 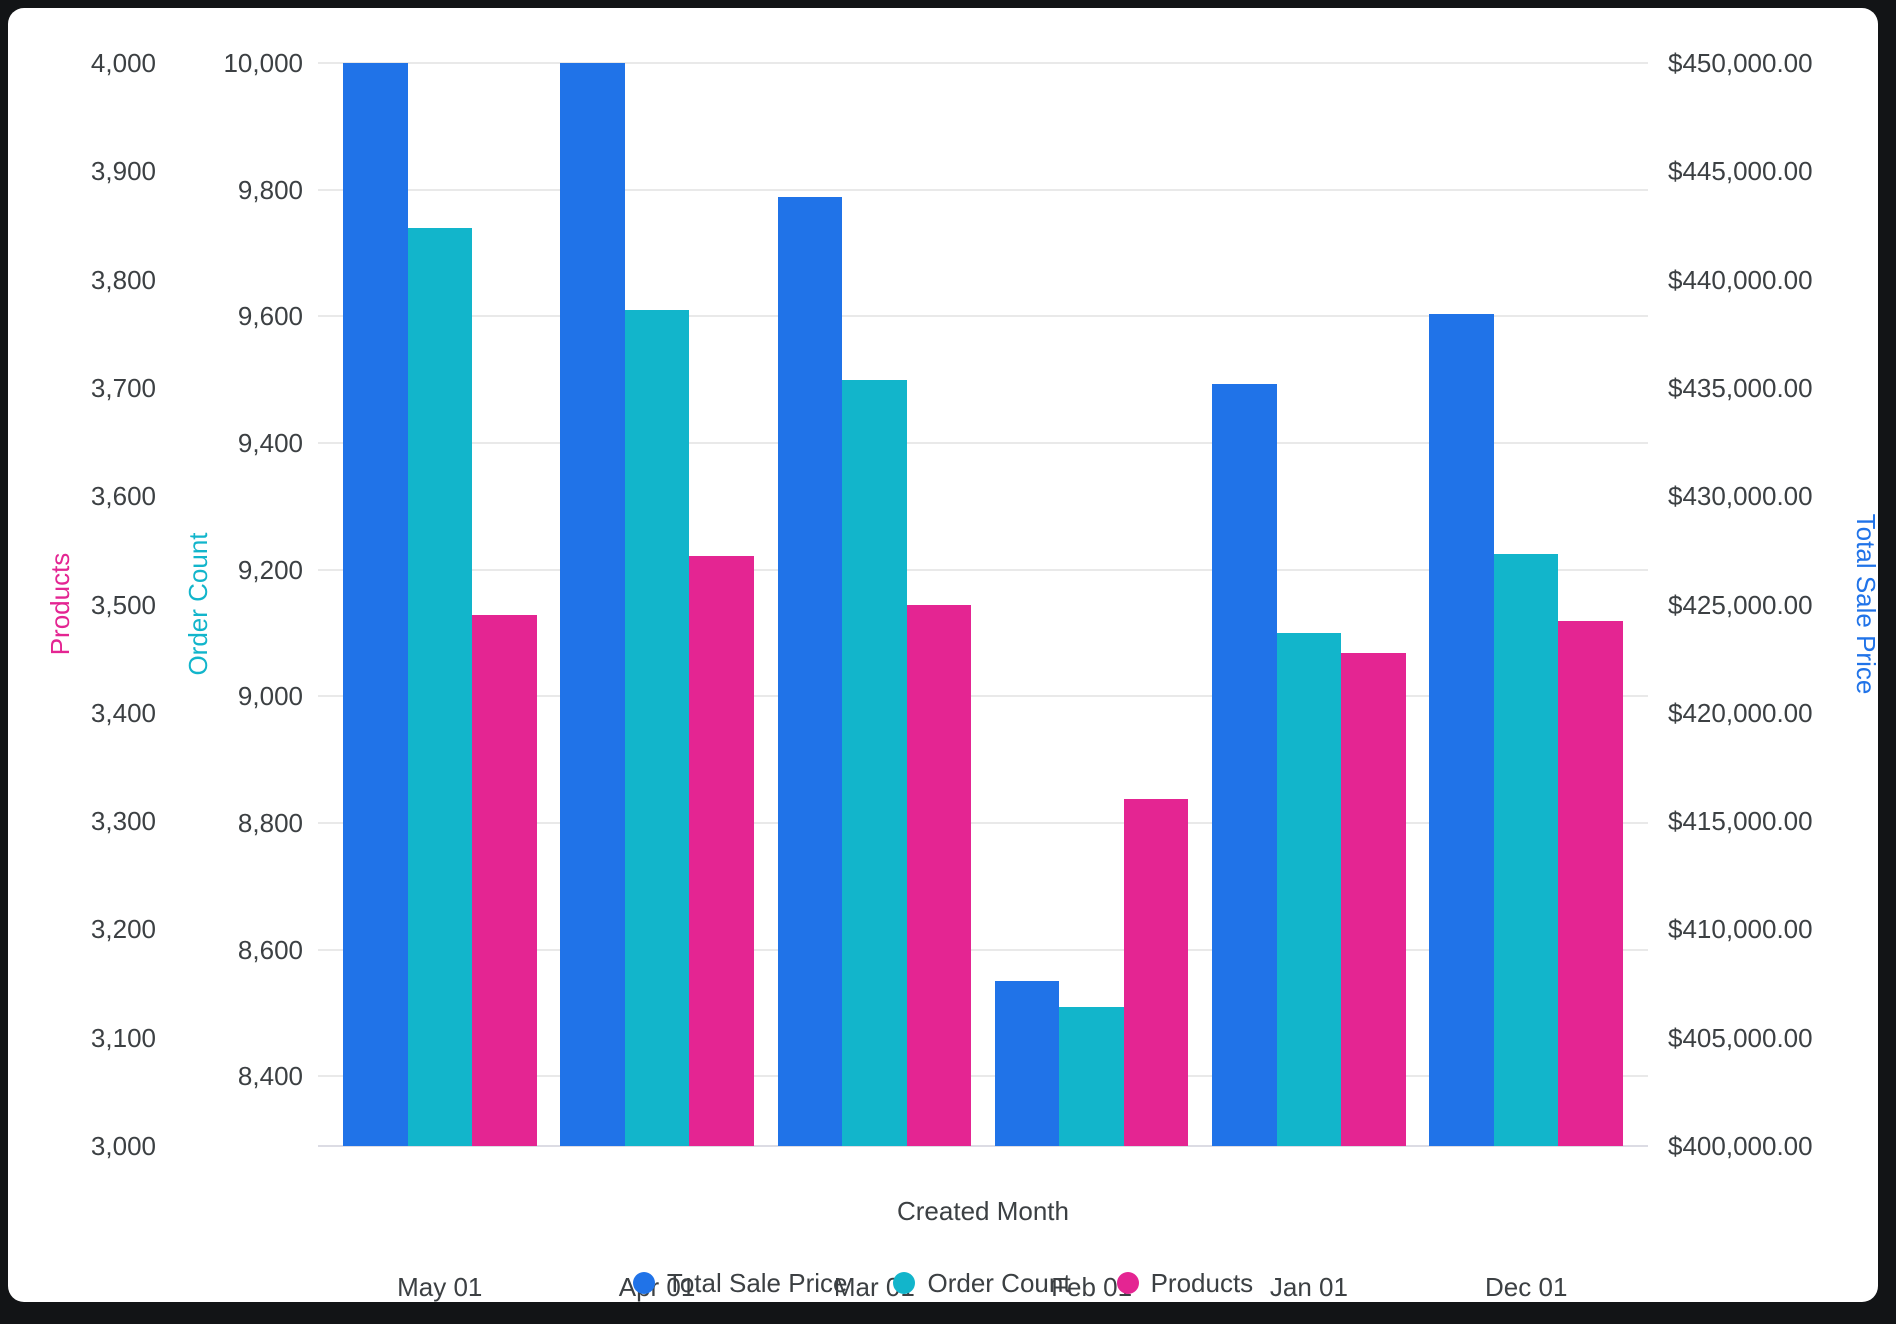 What do you see at coordinates (270, 569) in the screenshot?
I see `order-count-tick-label: 9,200` at bounding box center [270, 569].